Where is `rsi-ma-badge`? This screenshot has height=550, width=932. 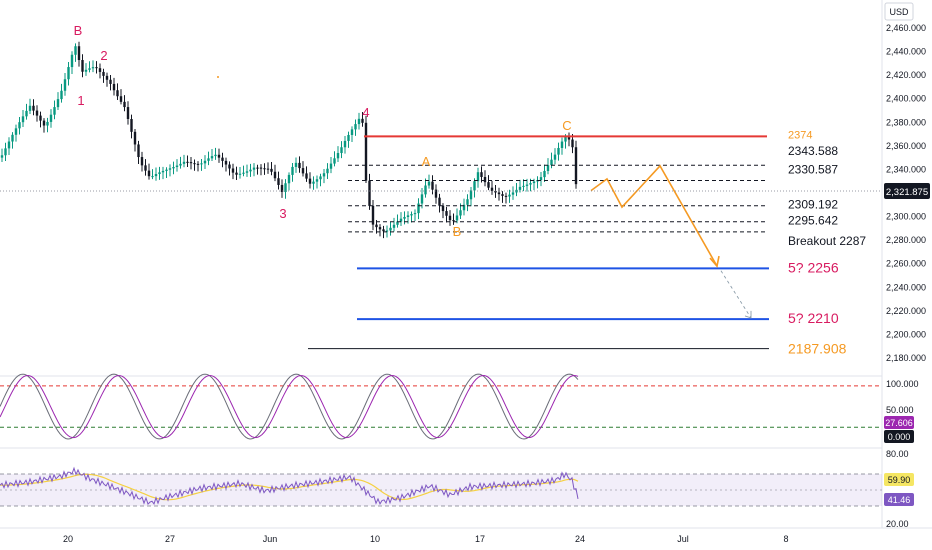 rsi-ma-badge is located at coordinates (899, 479).